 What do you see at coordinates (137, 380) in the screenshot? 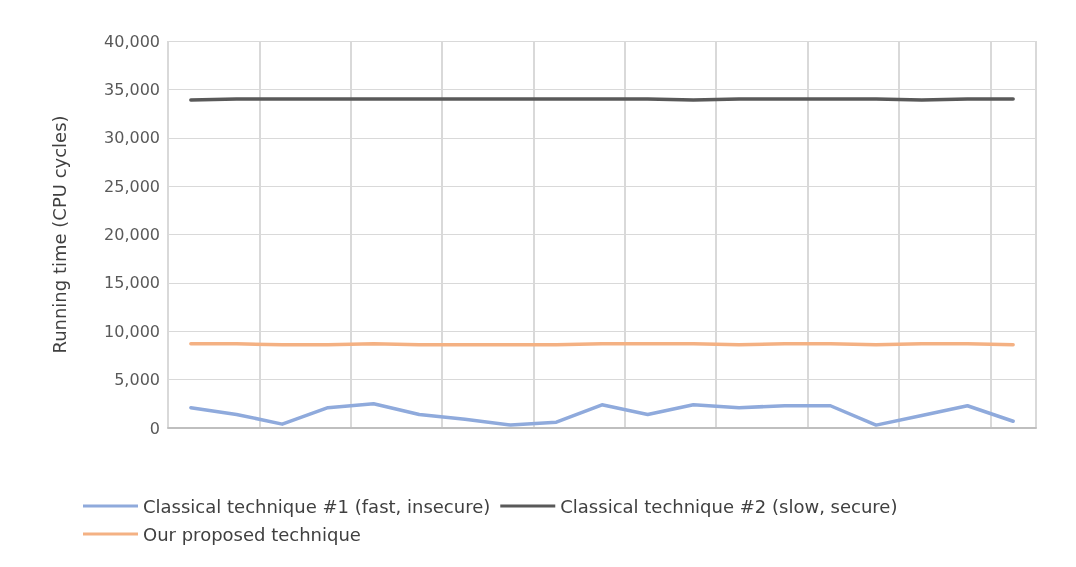
I see `y-tick-label: 5,000` at bounding box center [137, 380].